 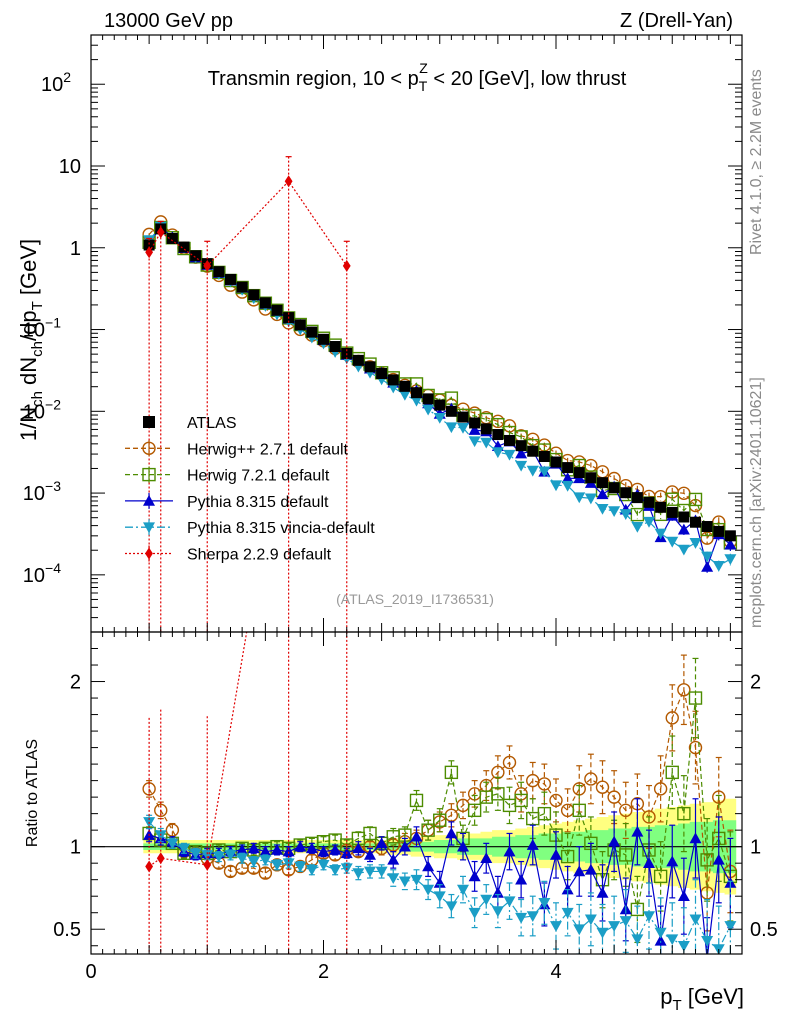 What do you see at coordinates (212, 423) in the screenshot?
I see `legend-label-atlas: ATLAS` at bounding box center [212, 423].